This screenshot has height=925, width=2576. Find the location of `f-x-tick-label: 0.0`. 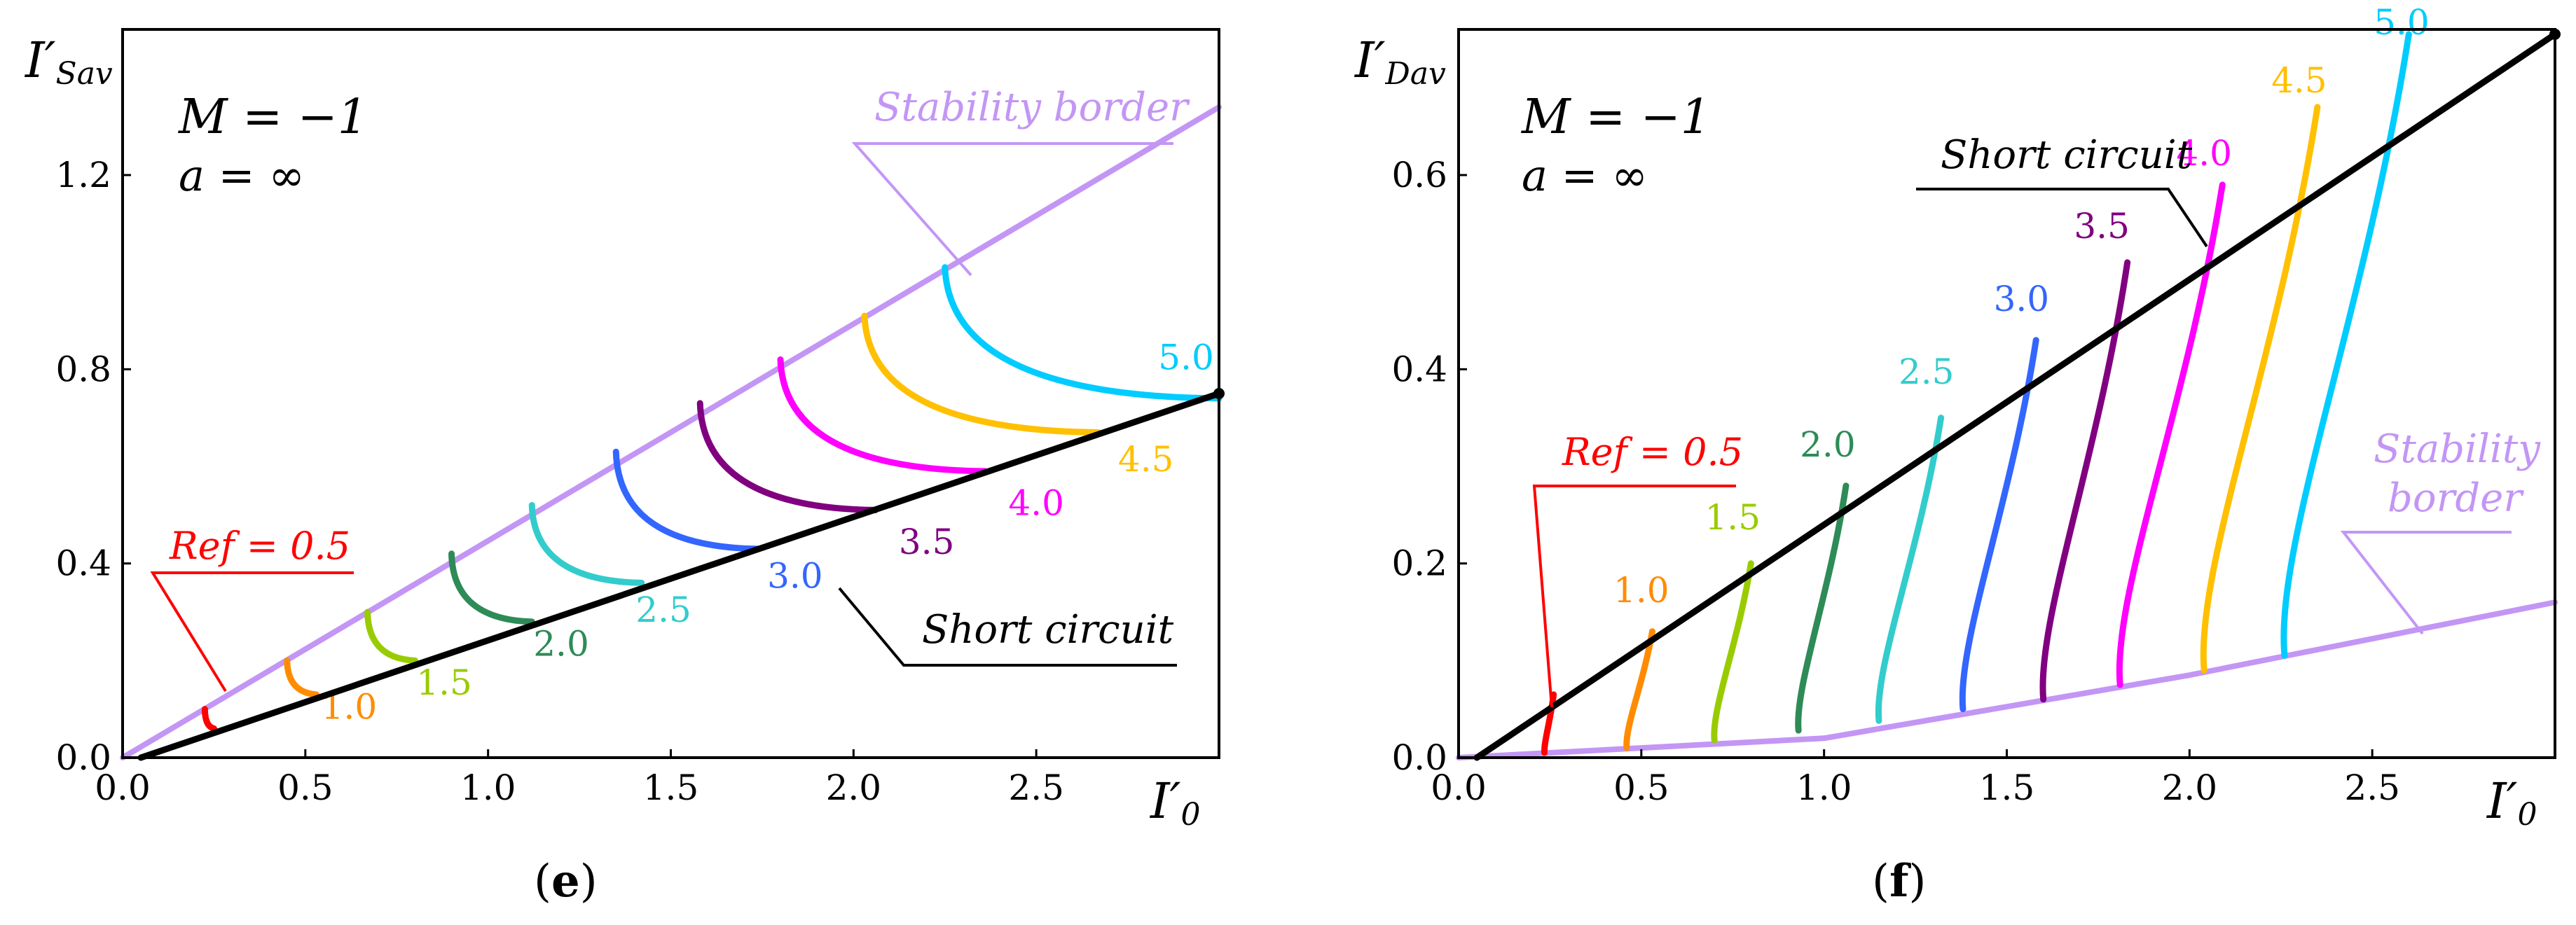

f-x-tick-label: 0.0 is located at coordinates (1459, 787).